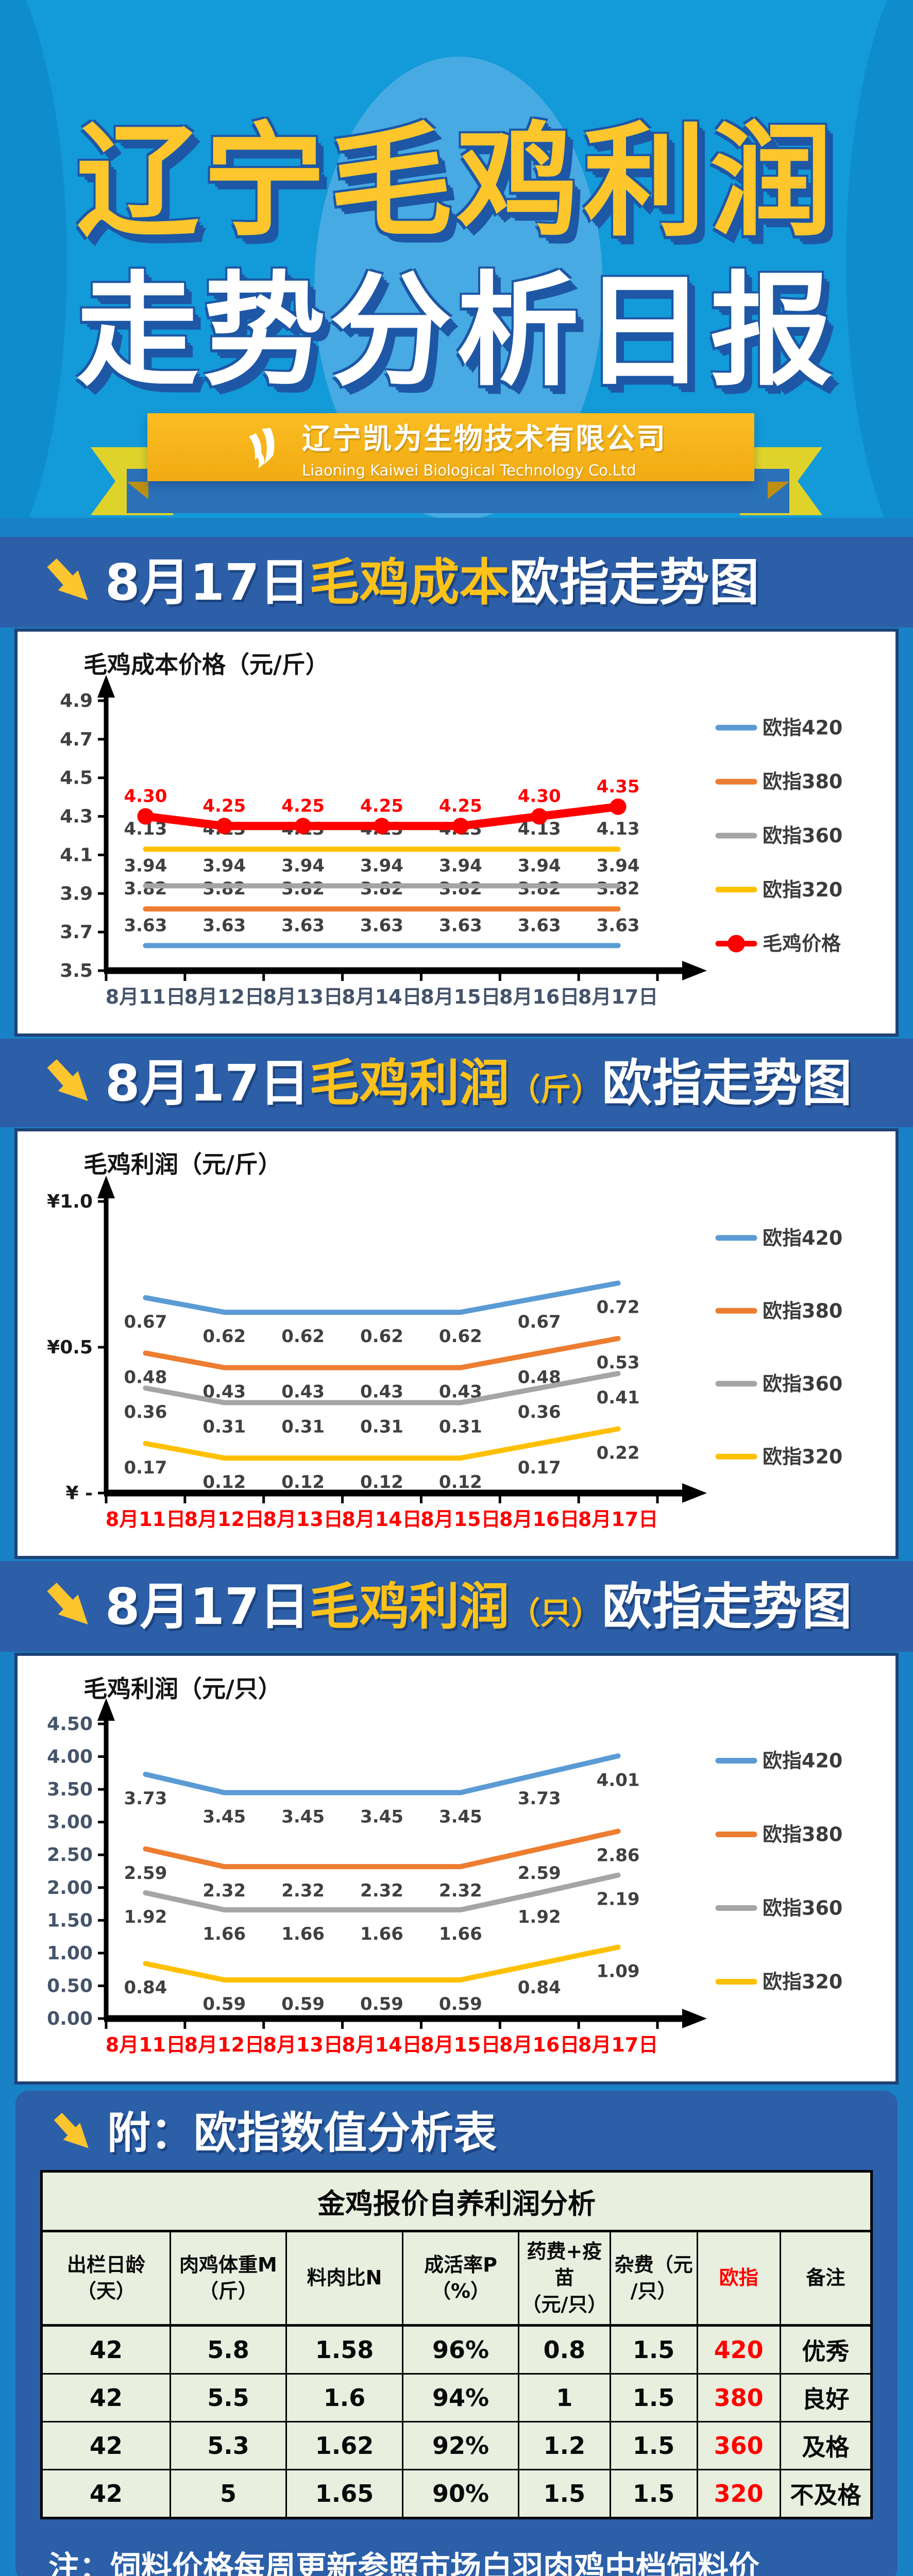 This screenshot has height=2576, width=913. What do you see at coordinates (736, 944) in the screenshot?
I see `legend-marker` at bounding box center [736, 944].